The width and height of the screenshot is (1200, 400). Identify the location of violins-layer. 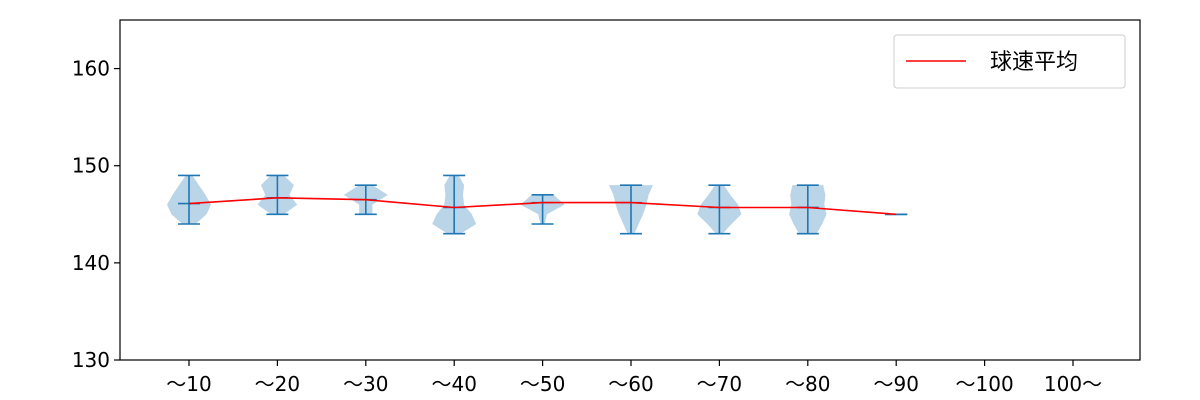
(537, 204).